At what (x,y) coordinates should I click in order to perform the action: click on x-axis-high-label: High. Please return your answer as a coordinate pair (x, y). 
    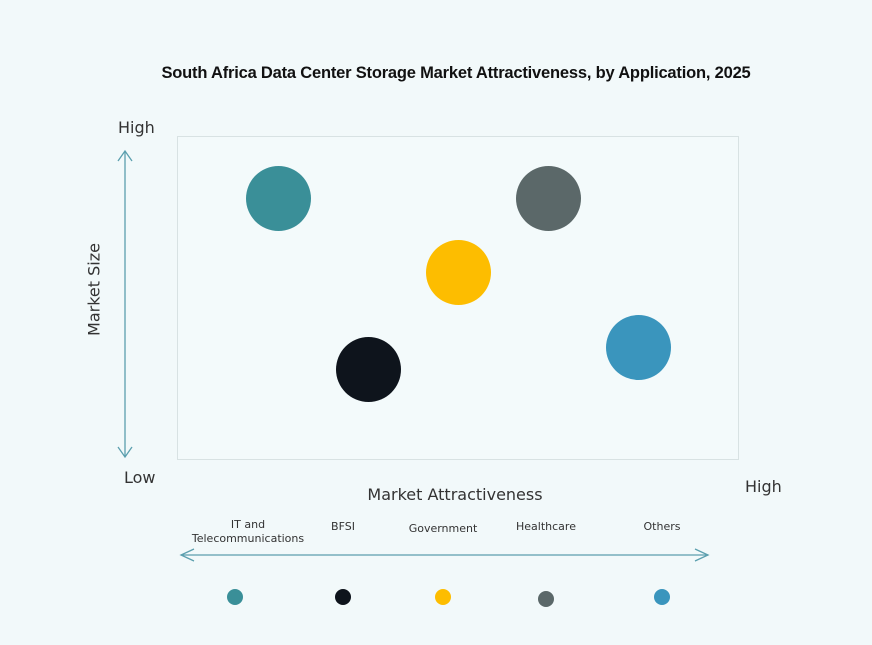
    Looking at the image, I should click on (763, 486).